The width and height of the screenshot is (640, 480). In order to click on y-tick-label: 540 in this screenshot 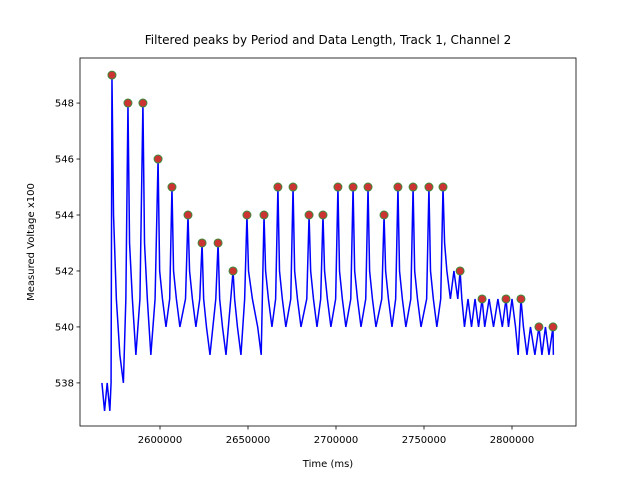, I will do `click(64, 327)`.